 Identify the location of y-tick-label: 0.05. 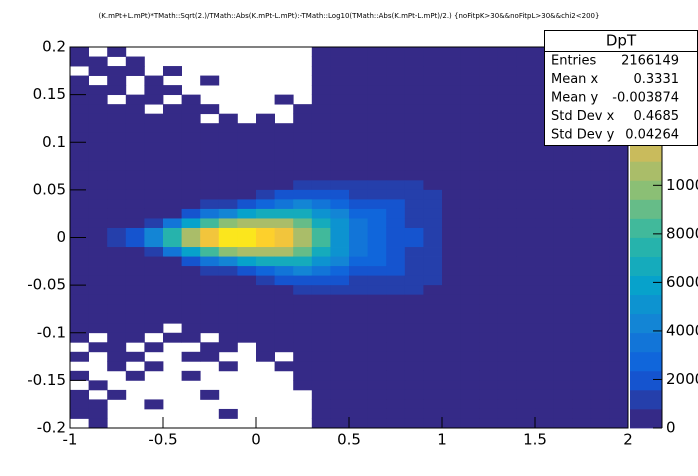
(49, 189).